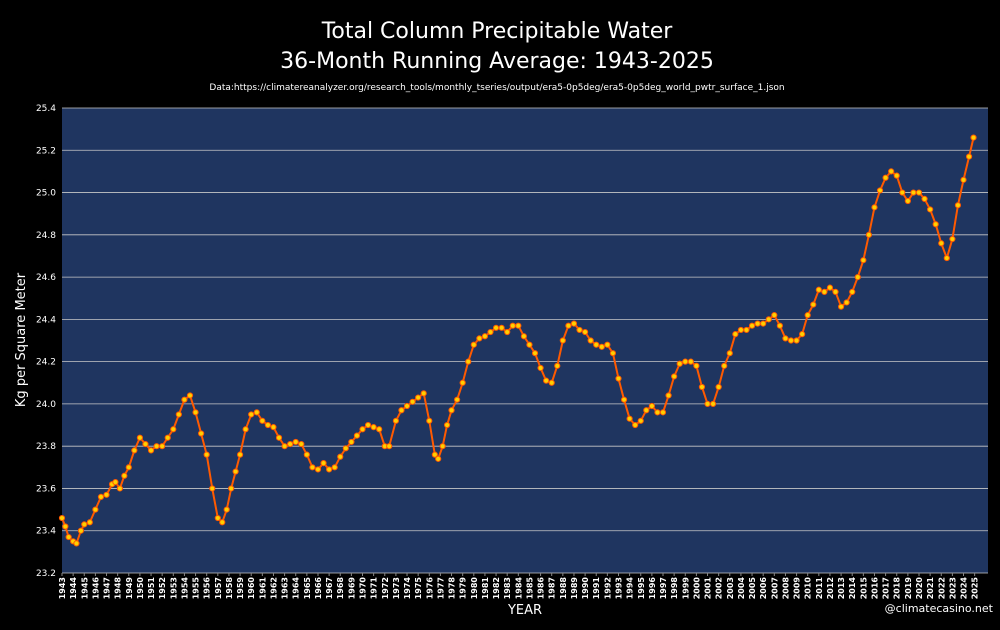  What do you see at coordinates (696, 588) in the screenshot?
I see `x-tick-label: 2000` at bounding box center [696, 588].